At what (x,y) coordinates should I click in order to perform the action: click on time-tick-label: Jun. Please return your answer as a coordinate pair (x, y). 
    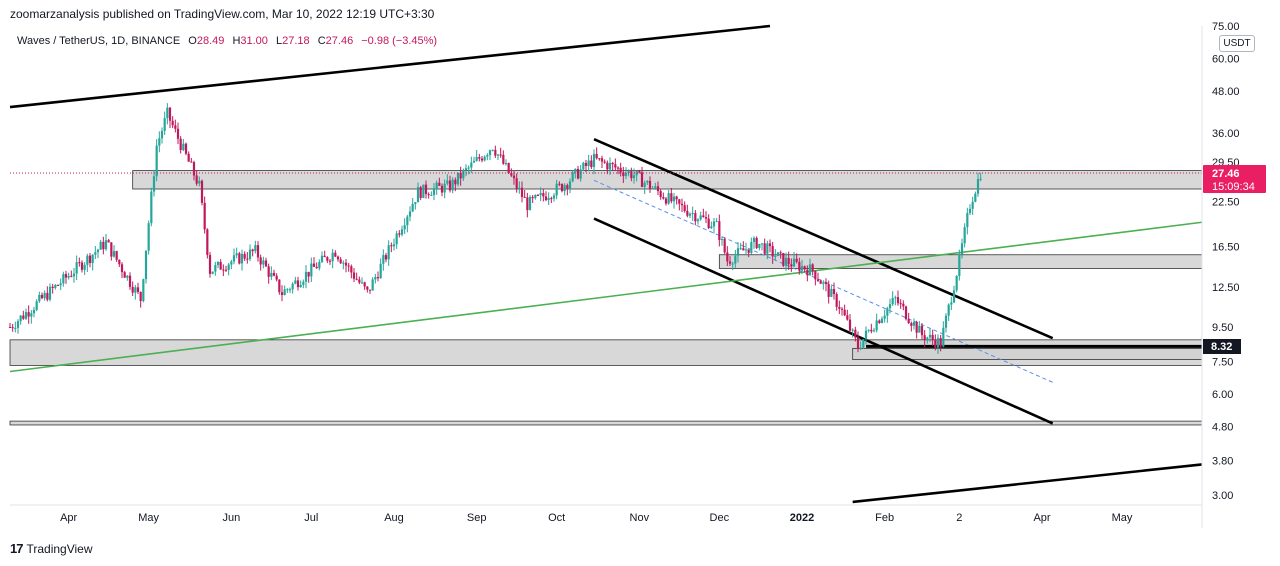
    Looking at the image, I should click on (231, 518).